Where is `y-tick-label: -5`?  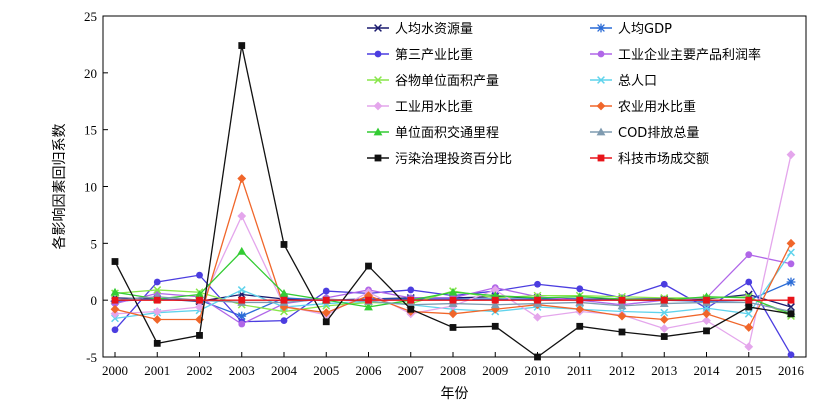 y-tick-label: -5 is located at coordinates (91, 357).